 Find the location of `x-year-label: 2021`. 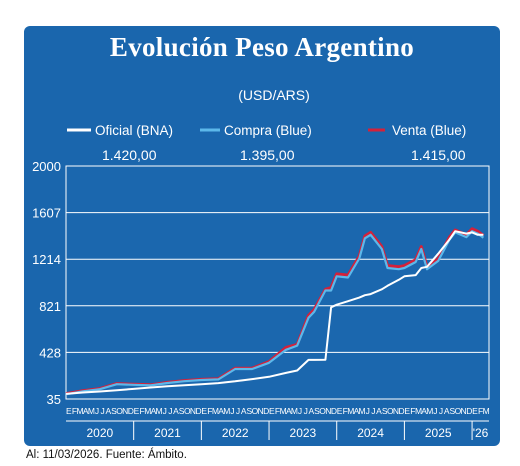

x-year-label: 2021 is located at coordinates (167, 433).